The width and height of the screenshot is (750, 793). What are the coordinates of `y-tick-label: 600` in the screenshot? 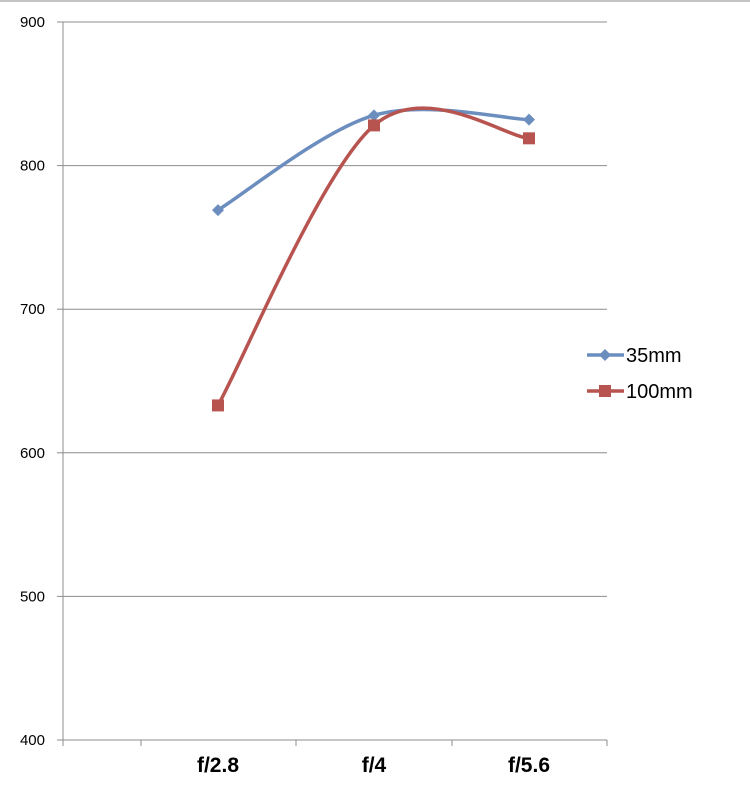 It's located at (32, 453).